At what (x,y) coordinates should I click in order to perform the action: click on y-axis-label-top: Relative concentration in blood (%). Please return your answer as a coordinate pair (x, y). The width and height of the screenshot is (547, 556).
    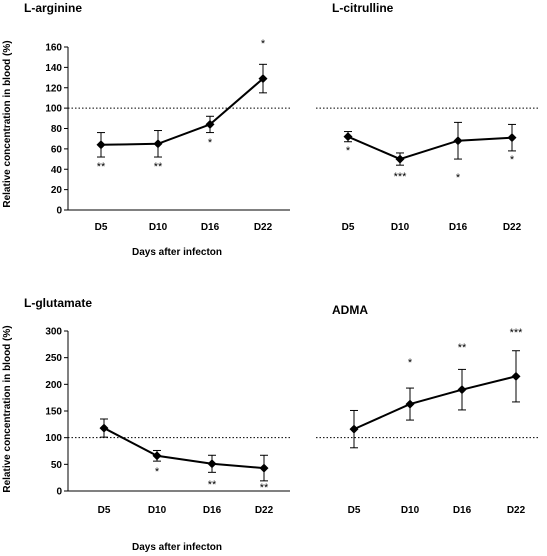
    Looking at the image, I should click on (7, 123).